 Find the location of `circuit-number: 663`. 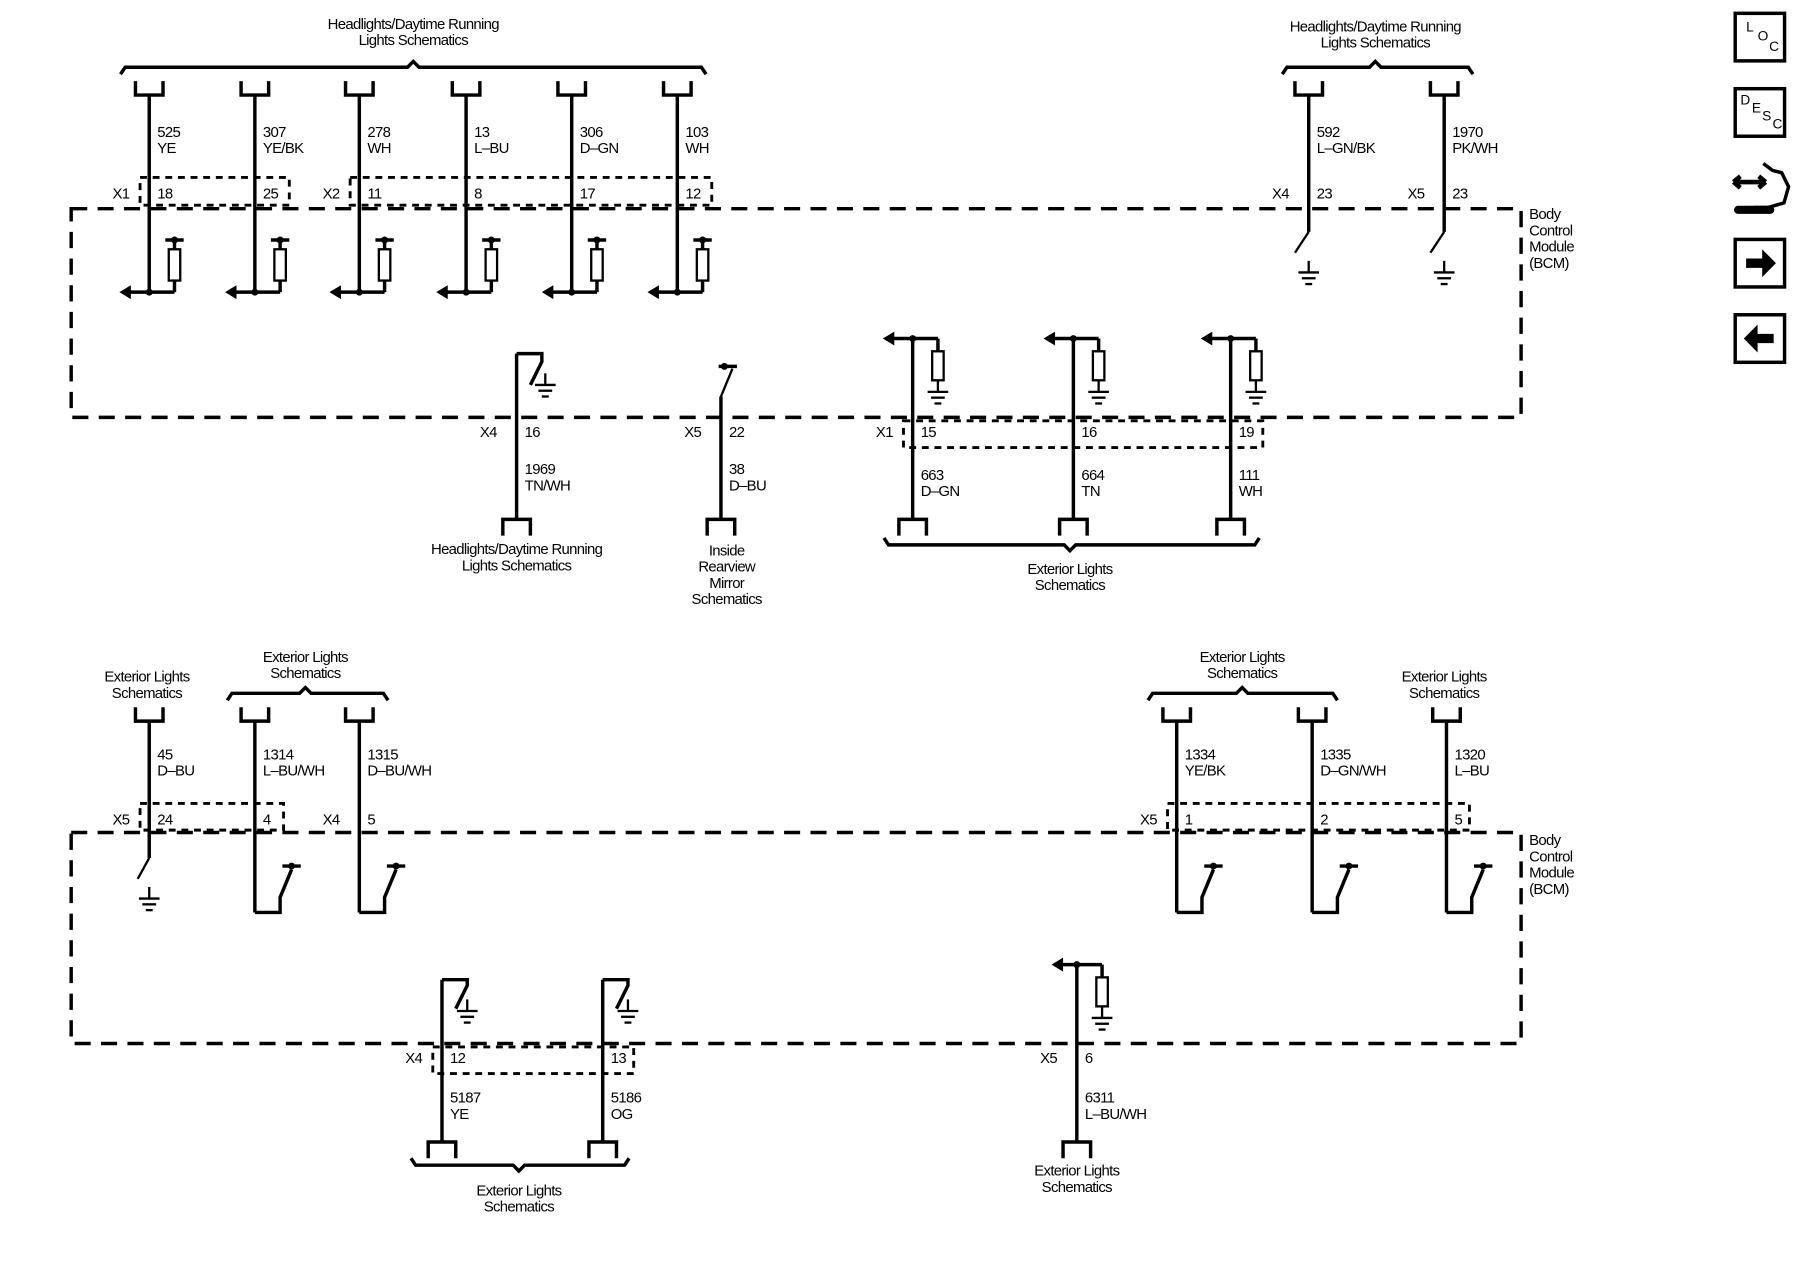

circuit-number: 663 is located at coordinates (932, 475).